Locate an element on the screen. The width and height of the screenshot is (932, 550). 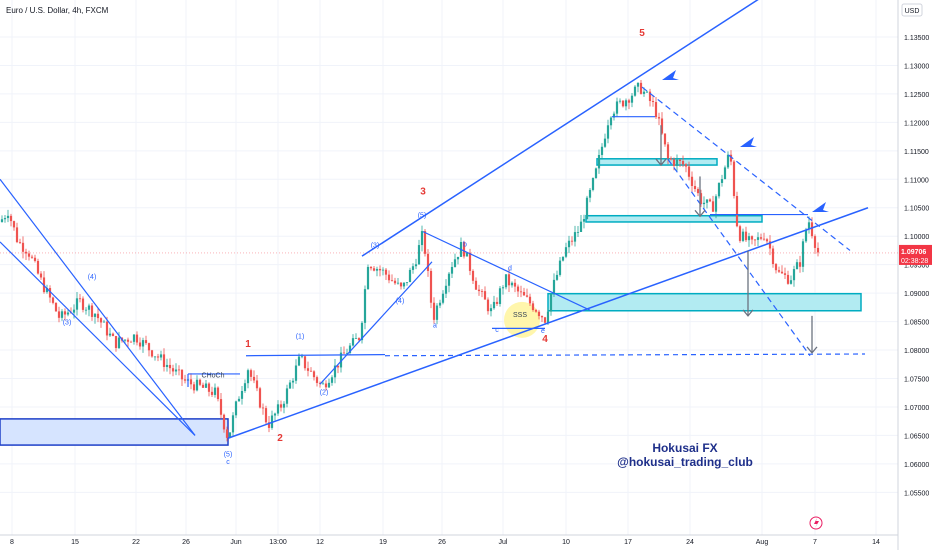
time-tick-label: 24 is located at coordinates (690, 542).